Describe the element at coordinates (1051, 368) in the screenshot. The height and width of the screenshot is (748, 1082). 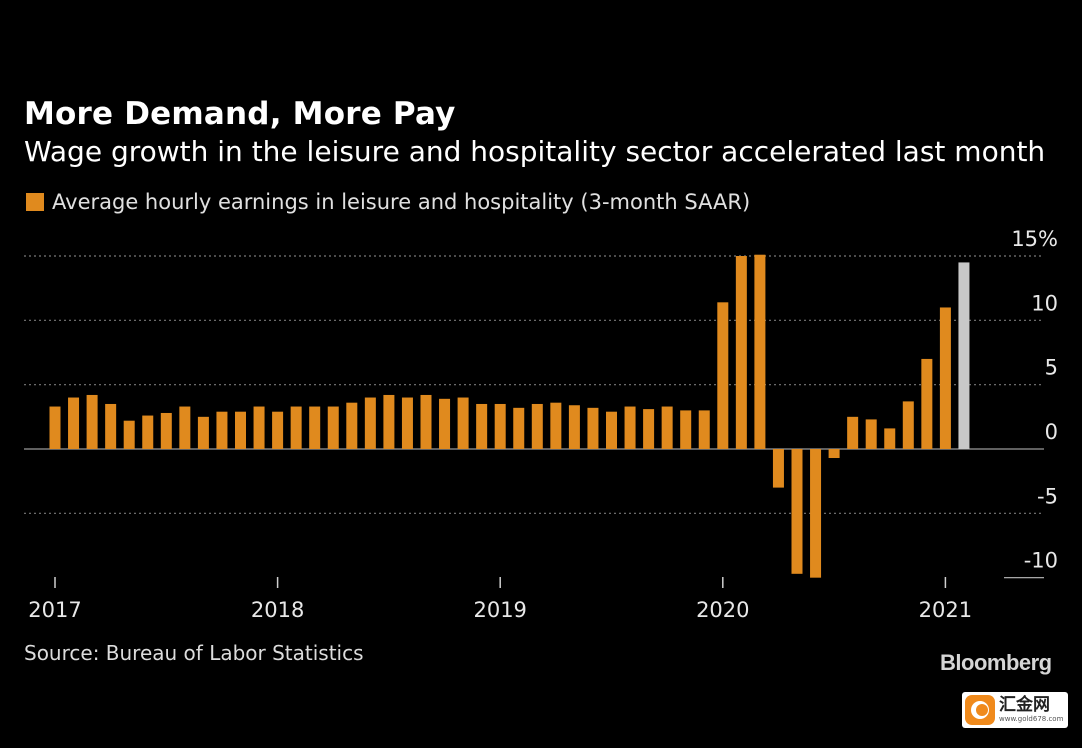
I see `y-tick-label: 5` at that location.